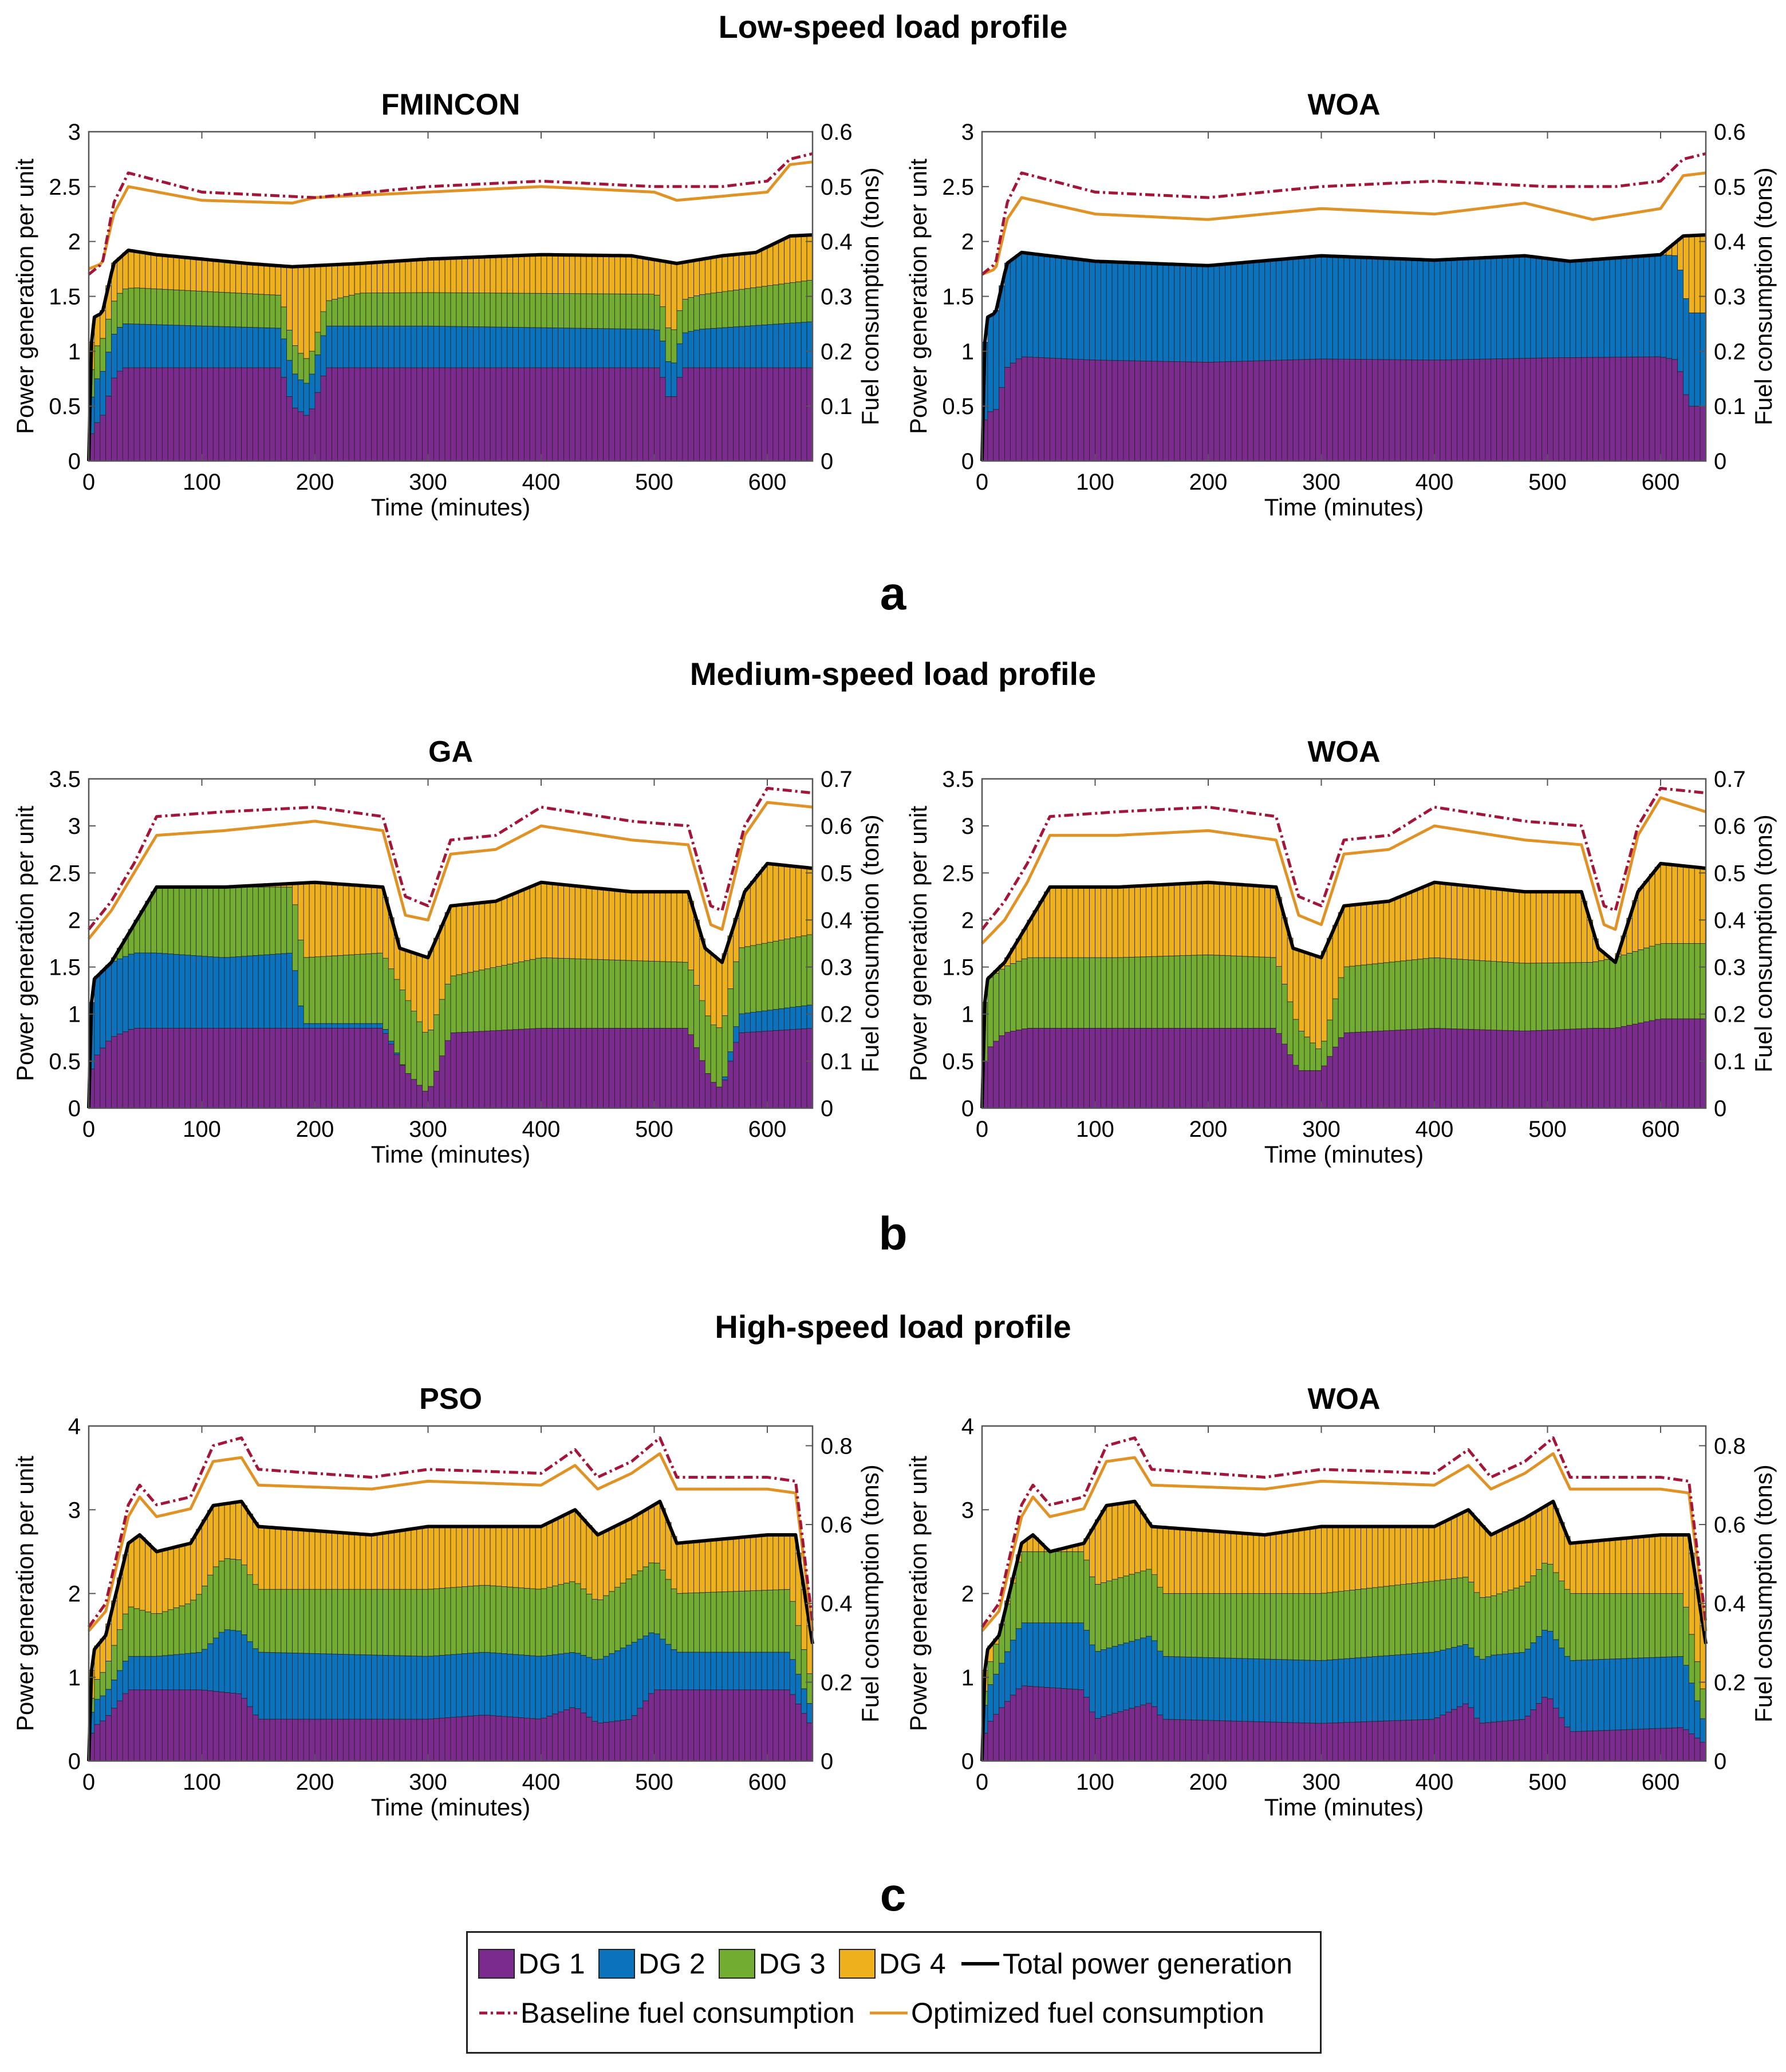 The height and width of the screenshot is (2072, 1786). What do you see at coordinates (451, 104) in the screenshot?
I see `chart-title: FMINCON` at bounding box center [451, 104].